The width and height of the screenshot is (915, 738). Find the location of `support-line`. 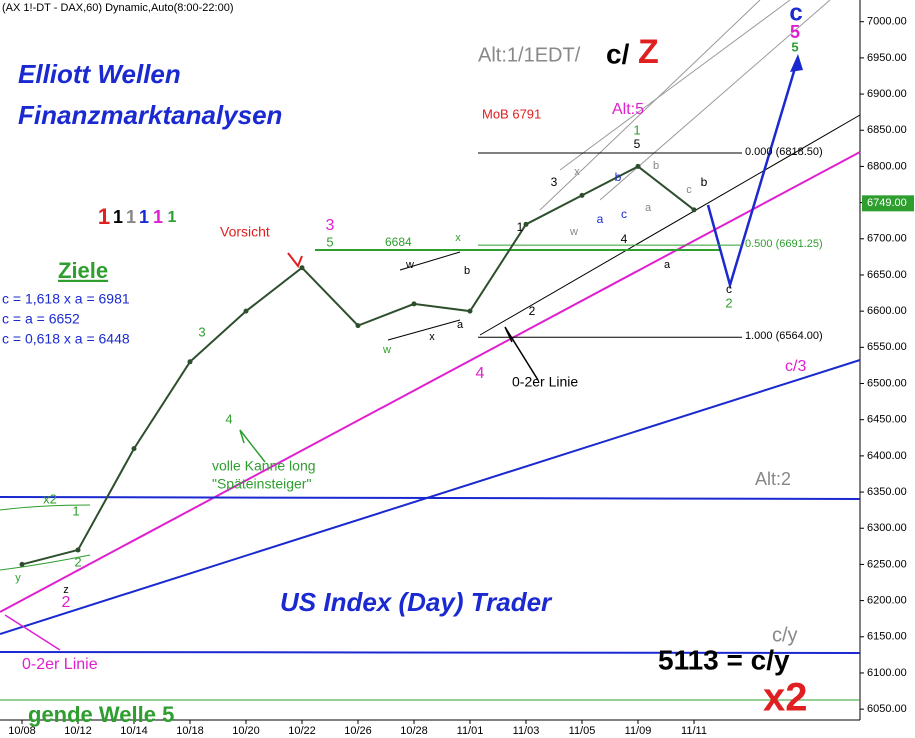

support-line is located at coordinates (430, 498).